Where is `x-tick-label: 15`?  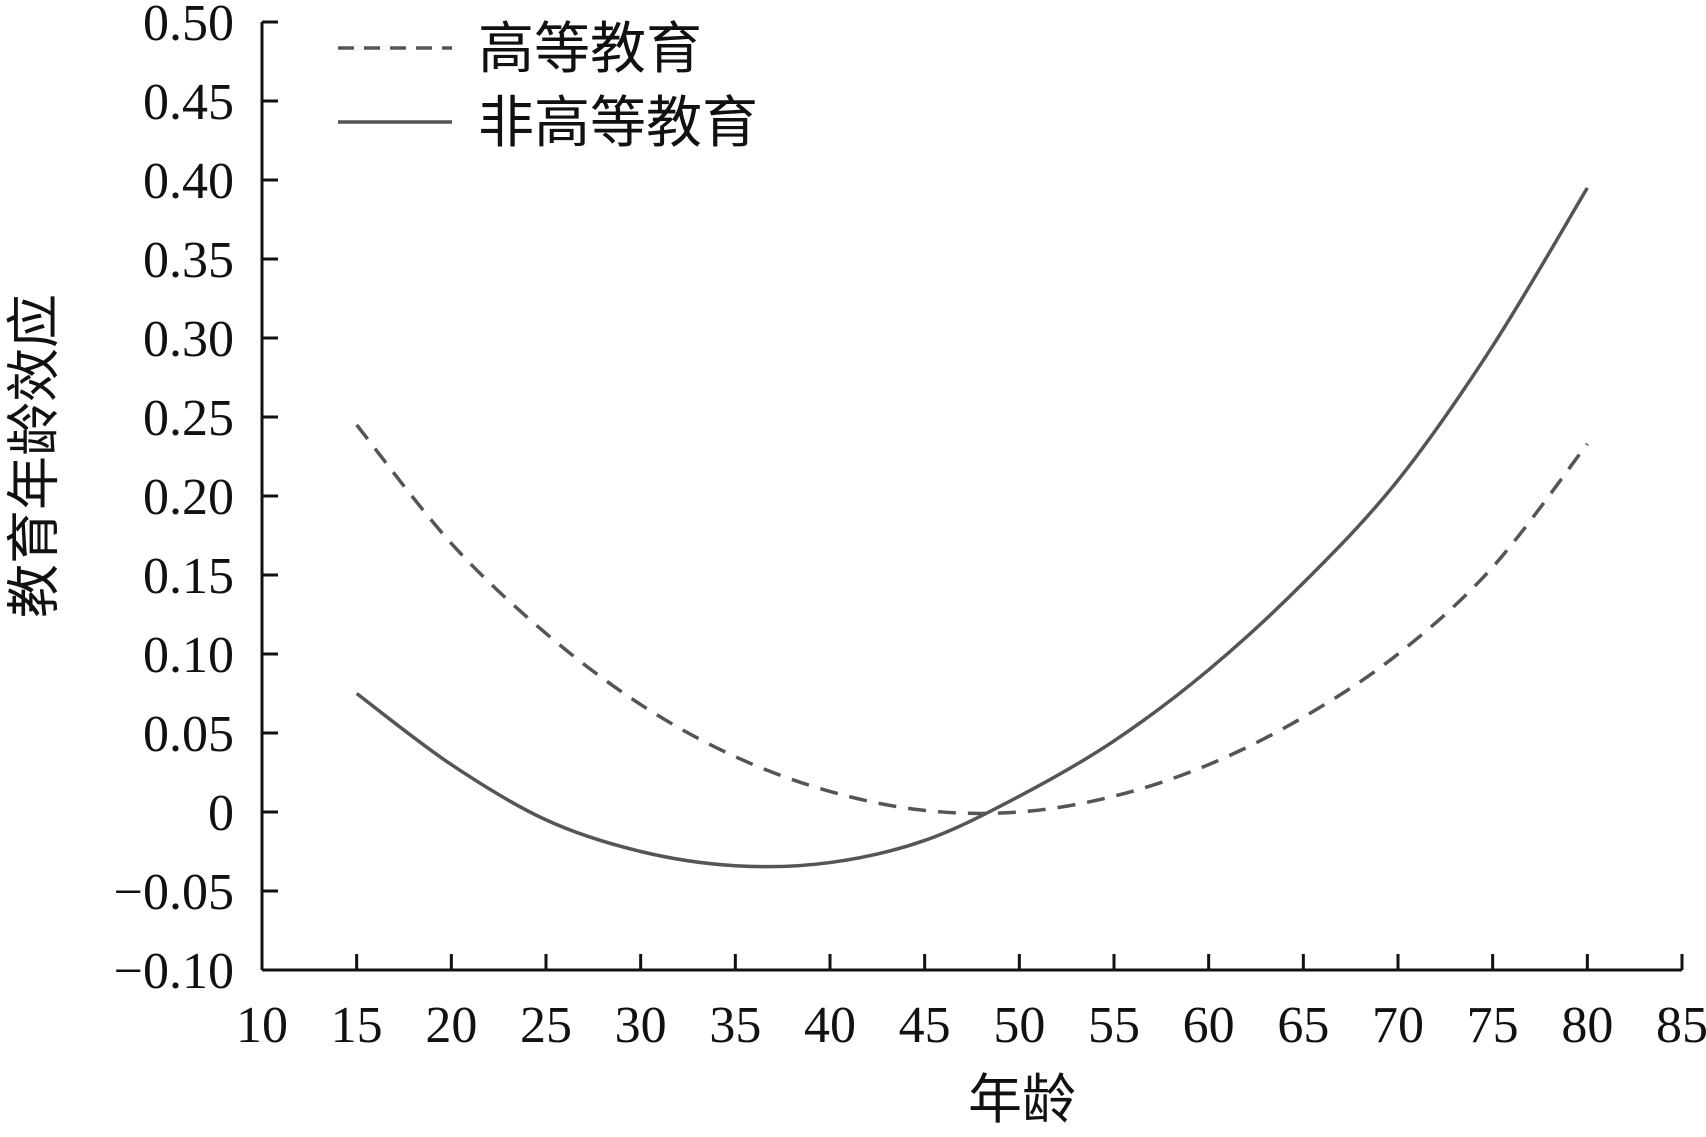
x-tick-label: 15 is located at coordinates (357, 1025).